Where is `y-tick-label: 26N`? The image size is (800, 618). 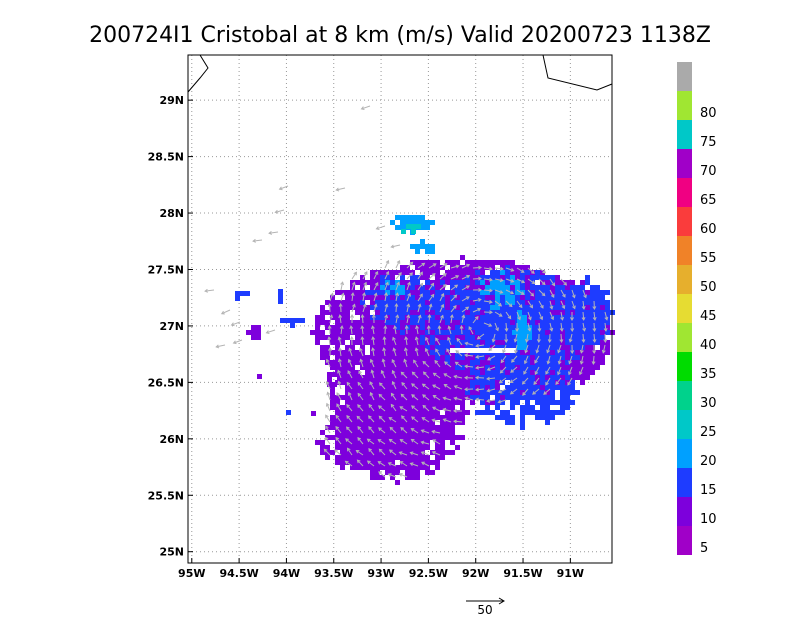
y-tick-label: 26N is located at coordinates (171, 439).